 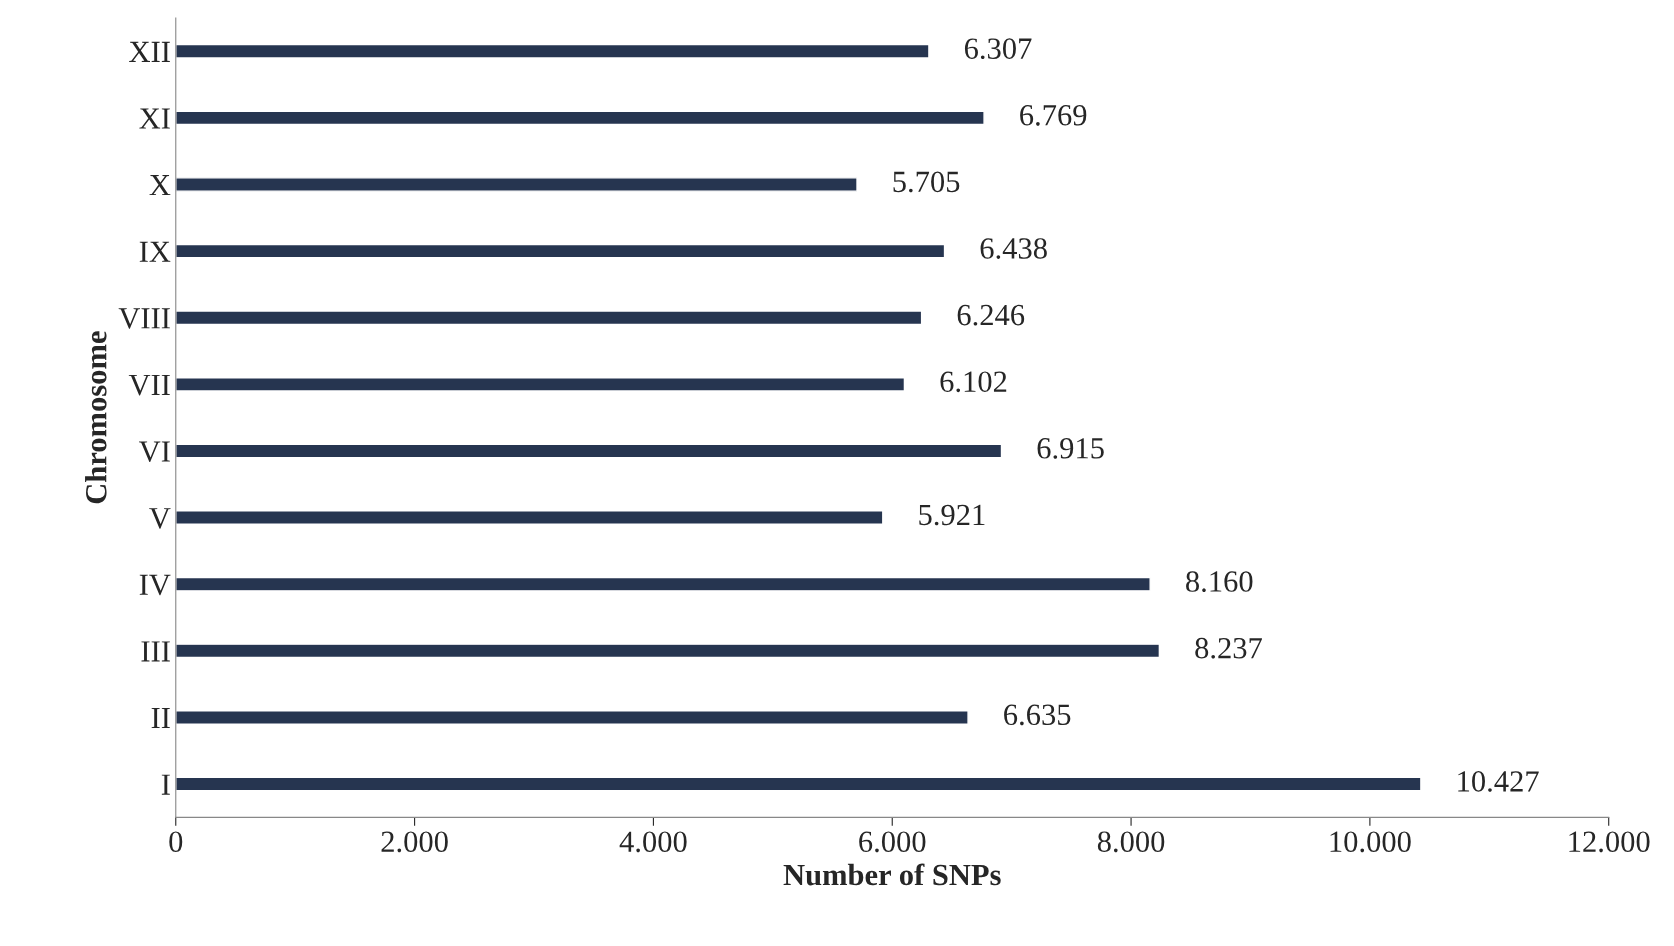 I want to click on y-tick-label: I, so click(x=165, y=784).